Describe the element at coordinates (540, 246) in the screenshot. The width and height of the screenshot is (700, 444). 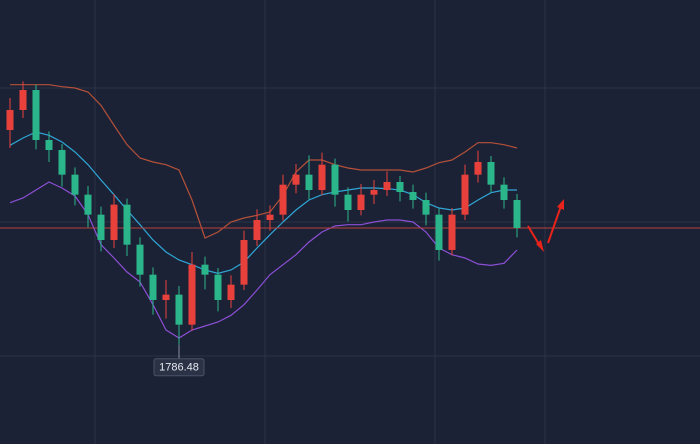
I see `arrow-down-head` at that location.